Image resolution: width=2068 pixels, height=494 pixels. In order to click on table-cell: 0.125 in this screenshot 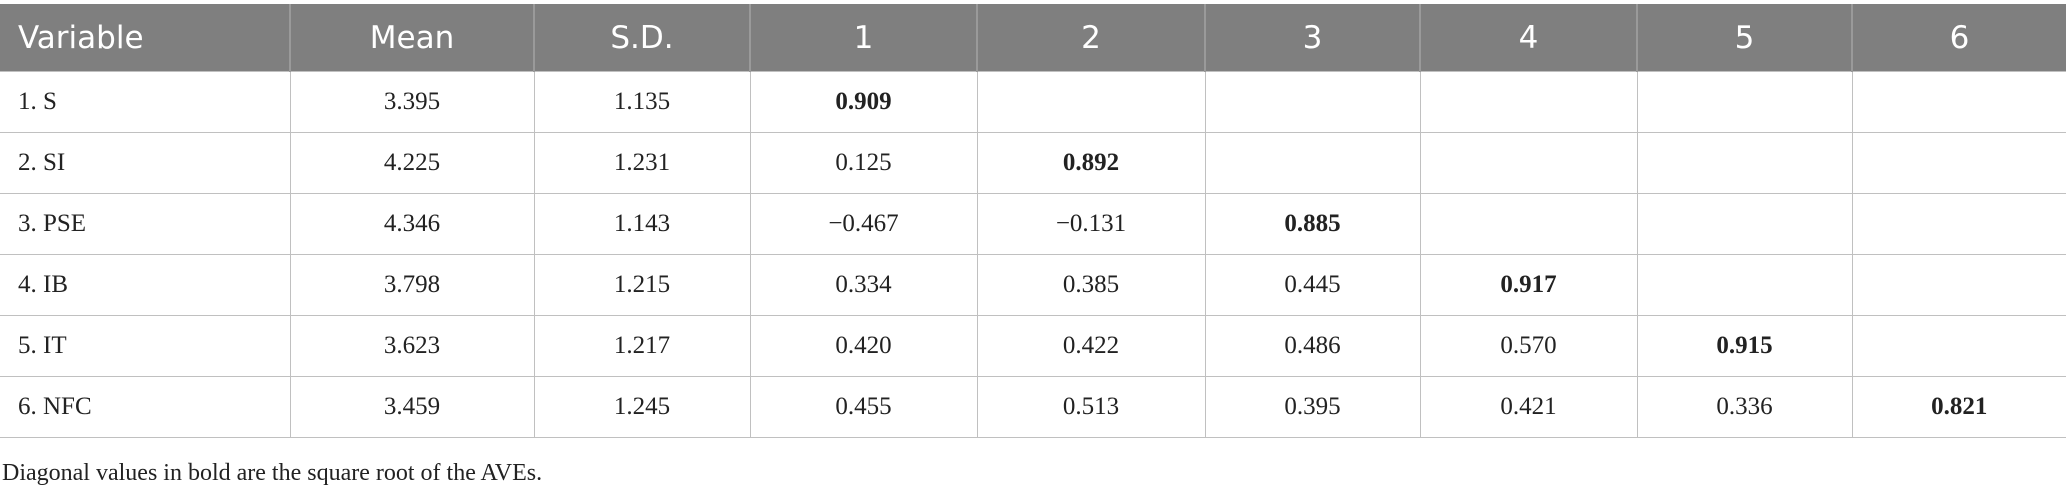, I will do `click(863, 163)`.